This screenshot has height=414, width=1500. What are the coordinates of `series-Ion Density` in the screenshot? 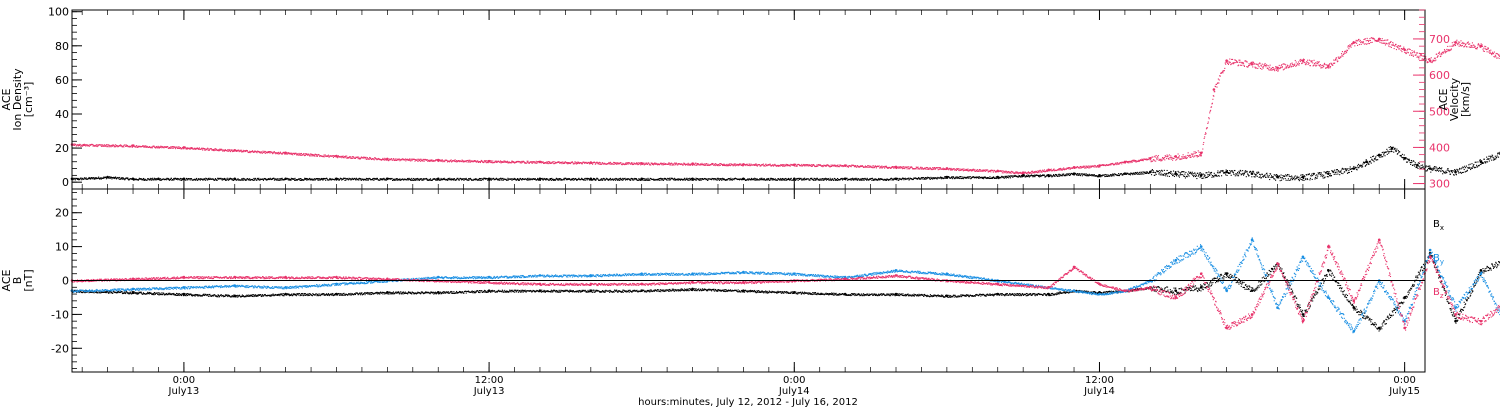 It's located at (785, 155).